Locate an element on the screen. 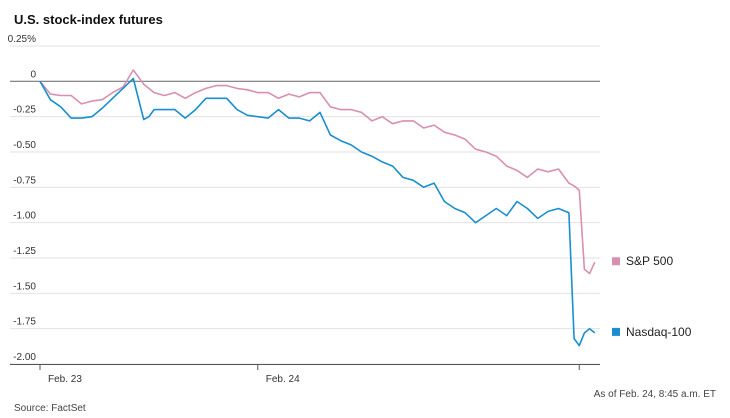 This screenshot has height=418, width=730. x-axis: Feb. 23 Feb. 24 is located at coordinates (305, 374).